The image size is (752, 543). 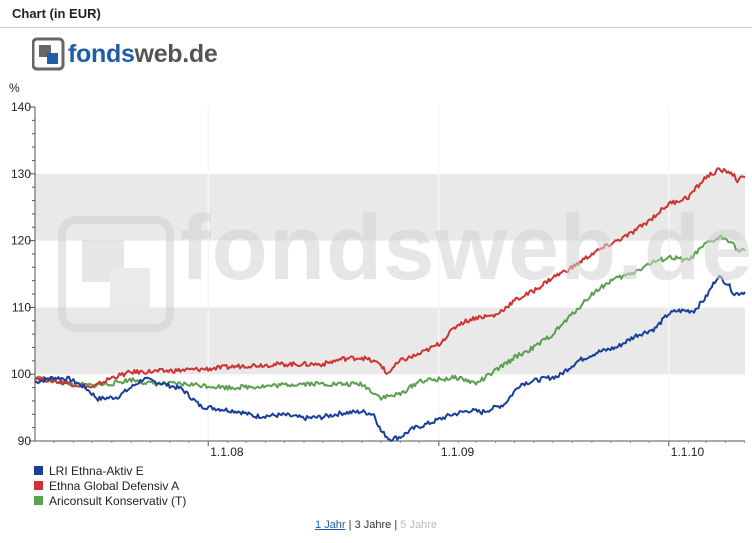 I want to click on fondsweb-logo, so click(x=48, y=54).